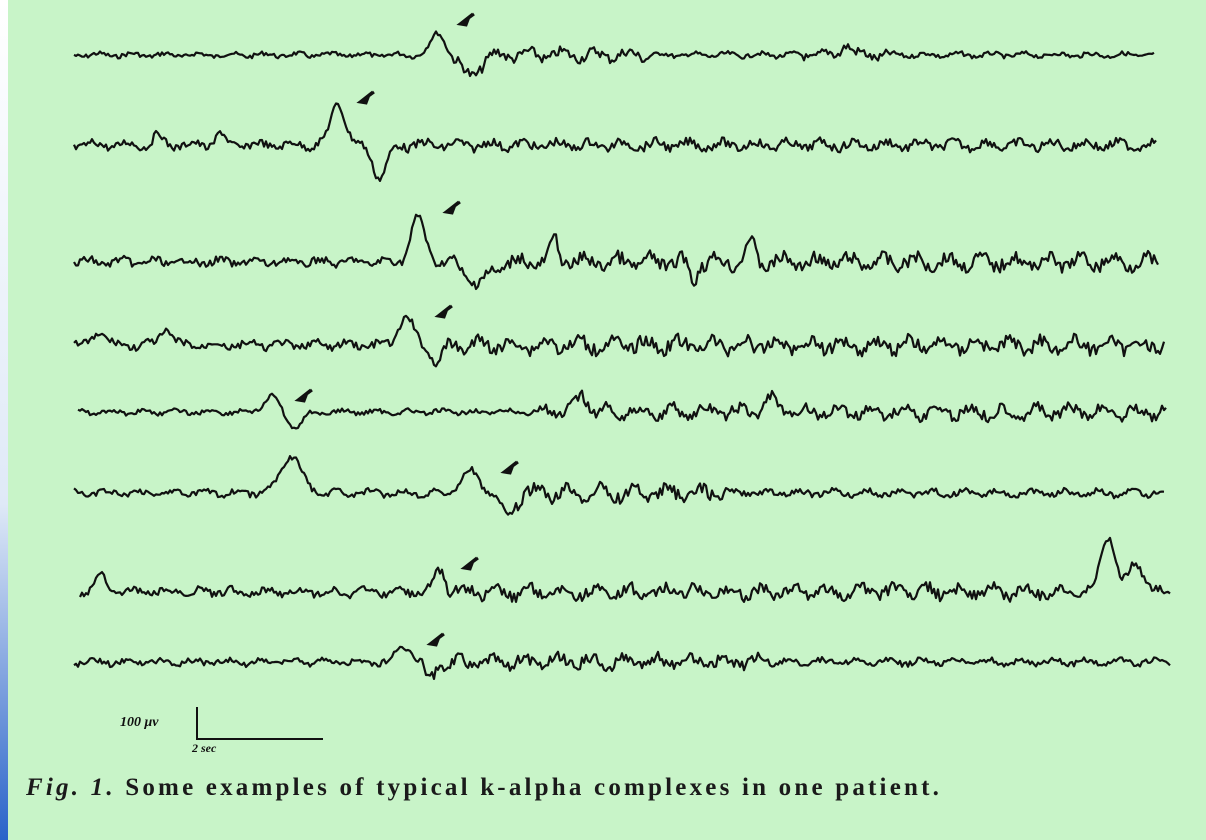 The height and width of the screenshot is (840, 1206). Describe the element at coordinates (221, 731) in the screenshot. I see `scale-bar: 100 μv 2 sec` at that location.